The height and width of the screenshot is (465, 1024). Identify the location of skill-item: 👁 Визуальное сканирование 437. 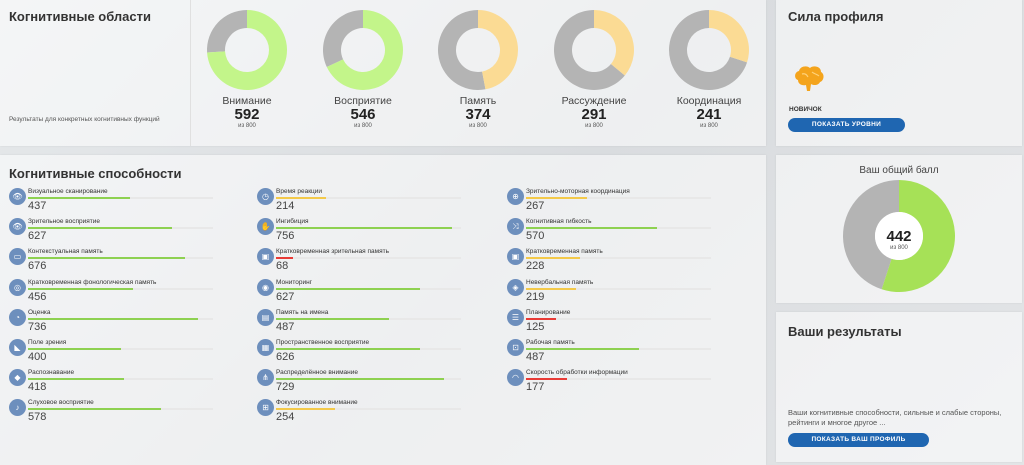
(111, 203).